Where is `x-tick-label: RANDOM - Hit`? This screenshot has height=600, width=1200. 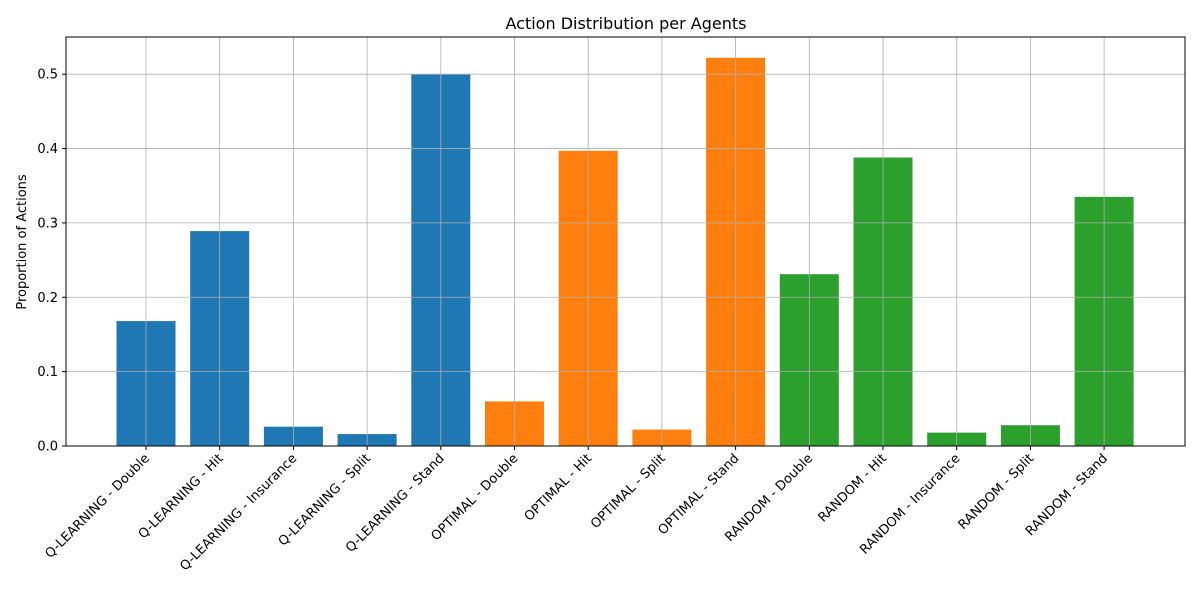
x-tick-label: RANDOM - Hit is located at coordinates (853, 488).